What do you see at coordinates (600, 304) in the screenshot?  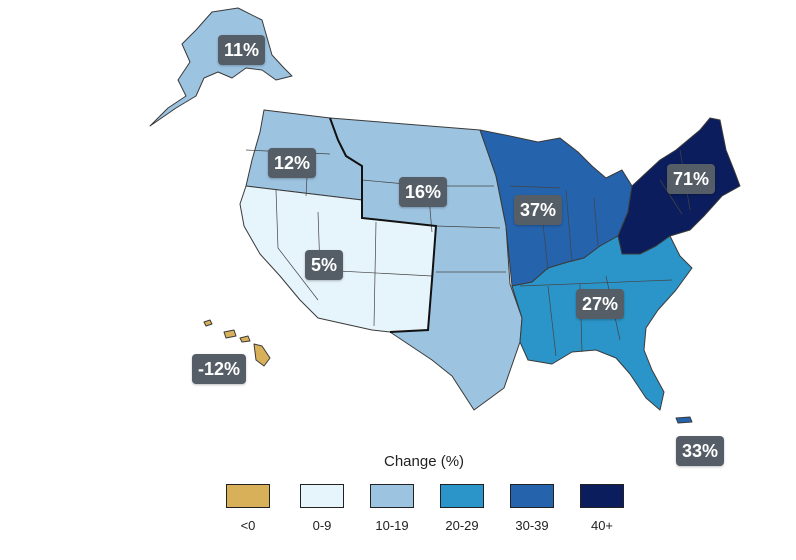 I see `label-southeast: 27%` at bounding box center [600, 304].